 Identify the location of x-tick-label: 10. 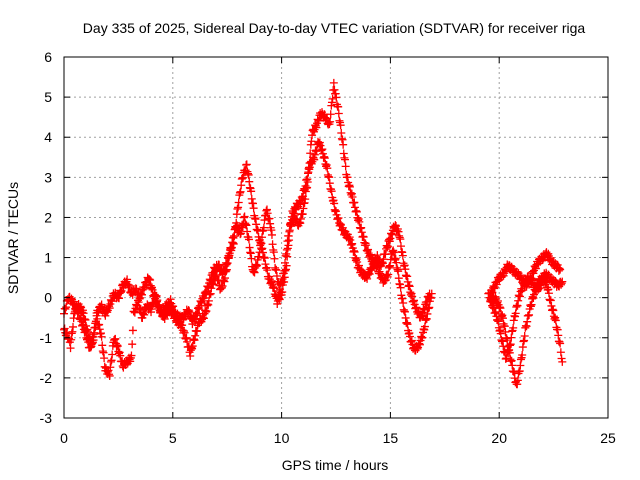
(282, 438).